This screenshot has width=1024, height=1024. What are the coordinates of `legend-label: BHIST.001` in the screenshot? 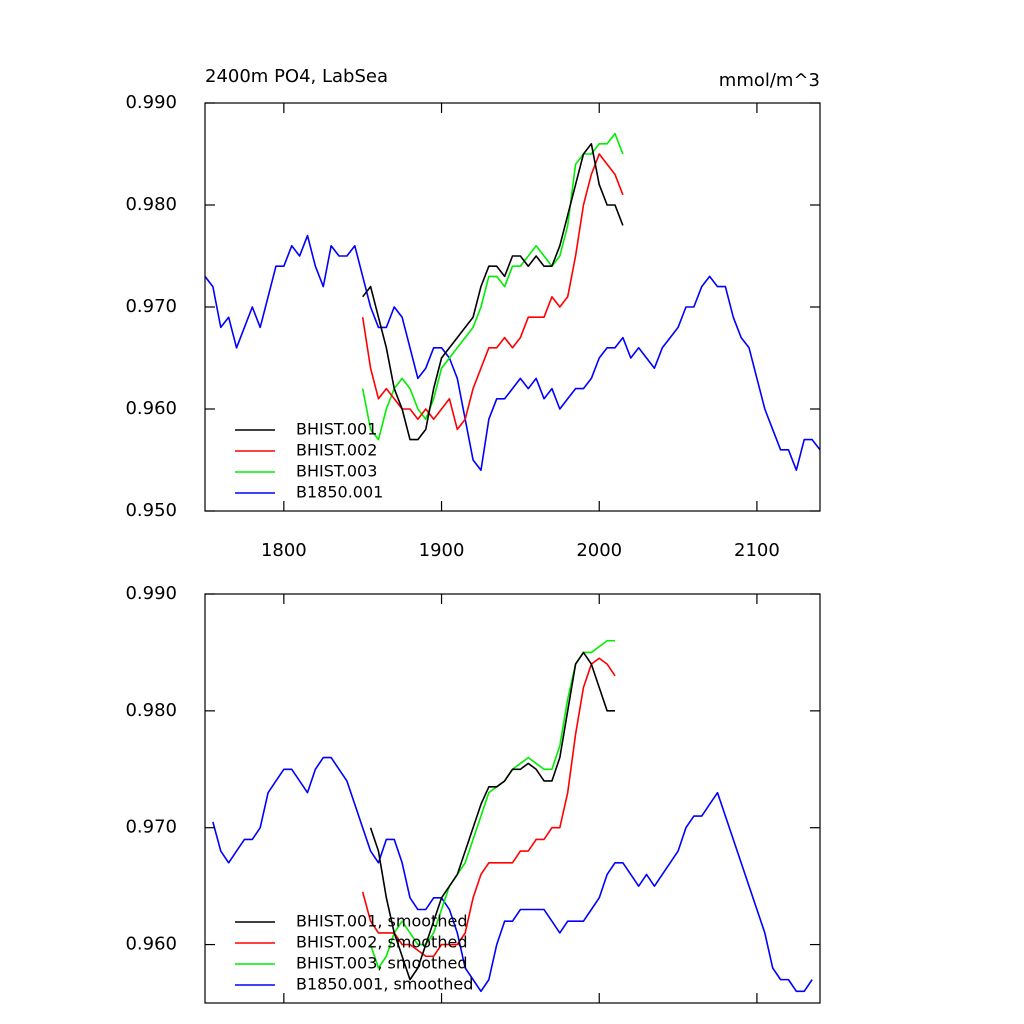 It's located at (336, 429).